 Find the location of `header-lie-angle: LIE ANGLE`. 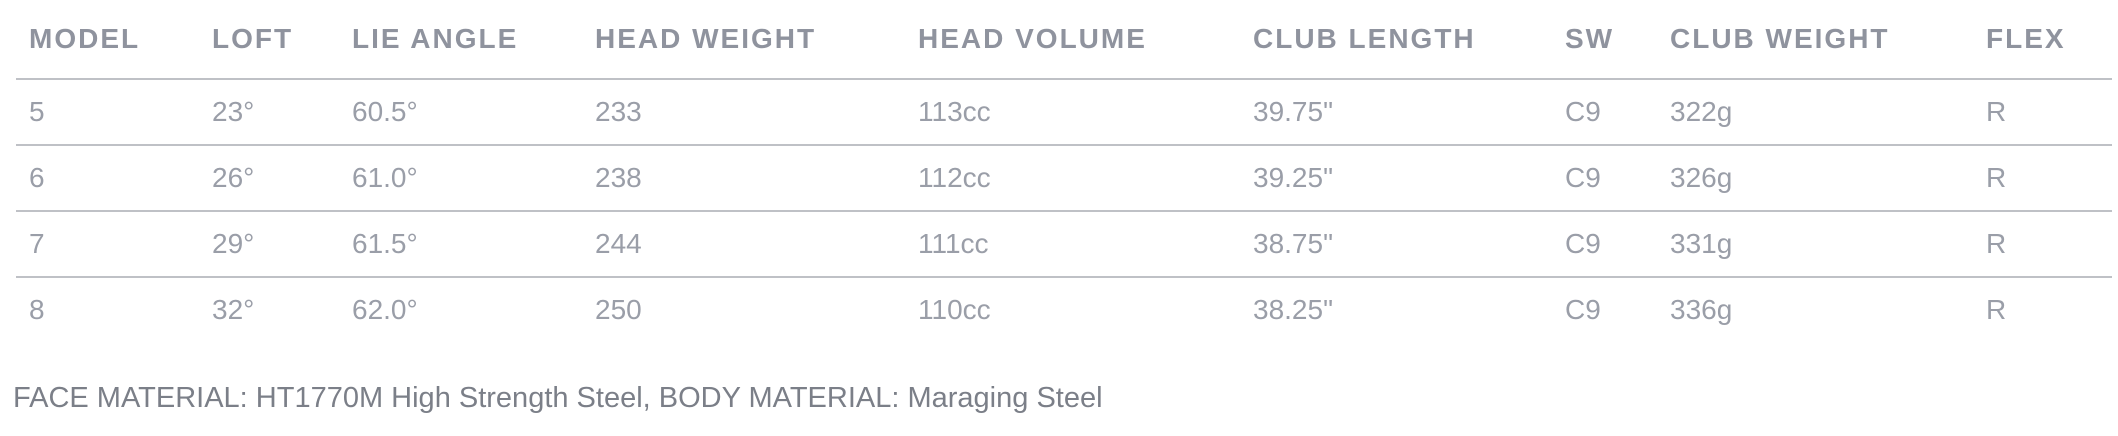

header-lie-angle: LIE ANGLE is located at coordinates (460, 40).